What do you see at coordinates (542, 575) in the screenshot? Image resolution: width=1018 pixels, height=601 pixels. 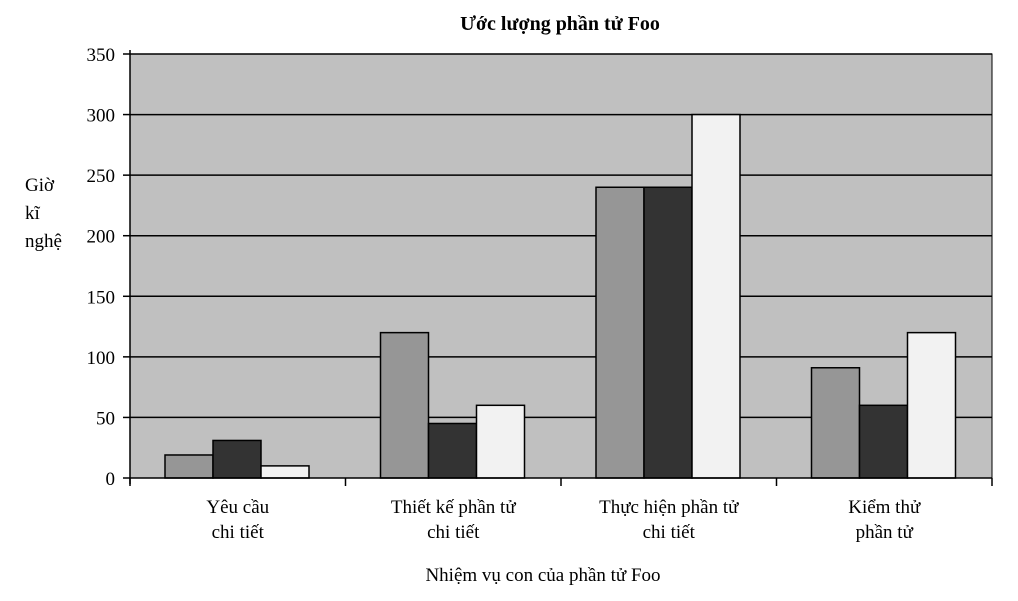 I see `x-axis-label: Nhiệm vụ con của phần tử Foo` at bounding box center [542, 575].